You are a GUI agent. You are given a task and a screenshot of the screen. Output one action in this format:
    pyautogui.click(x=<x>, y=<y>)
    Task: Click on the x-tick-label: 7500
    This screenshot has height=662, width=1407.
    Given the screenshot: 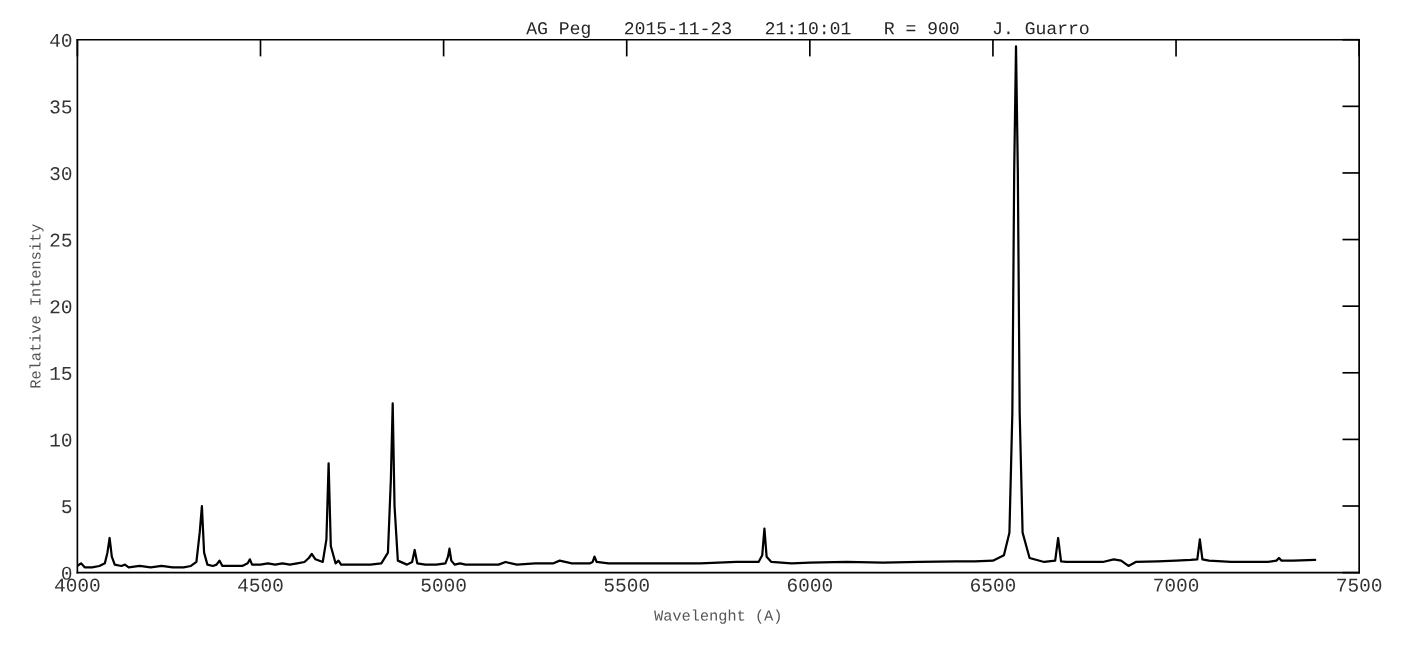 What is the action you would take?
    pyautogui.click(x=1359, y=585)
    